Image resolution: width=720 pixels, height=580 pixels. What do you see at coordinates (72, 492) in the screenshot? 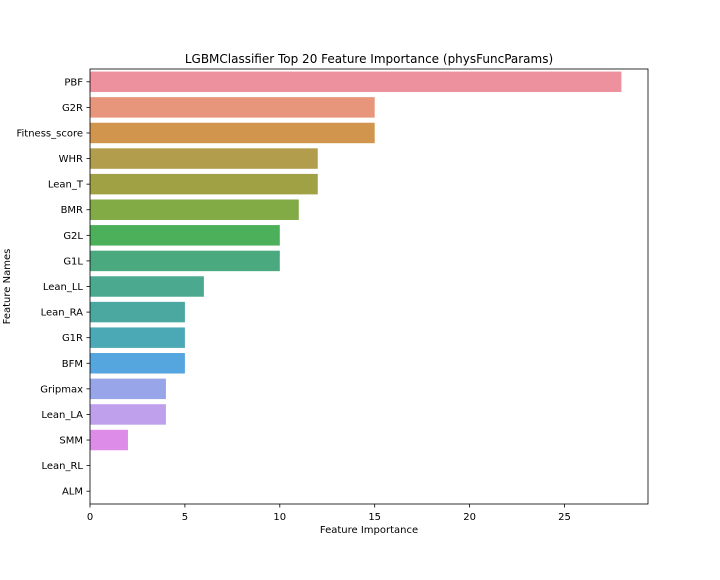
I see `y-tick-label: ALM` at bounding box center [72, 492].